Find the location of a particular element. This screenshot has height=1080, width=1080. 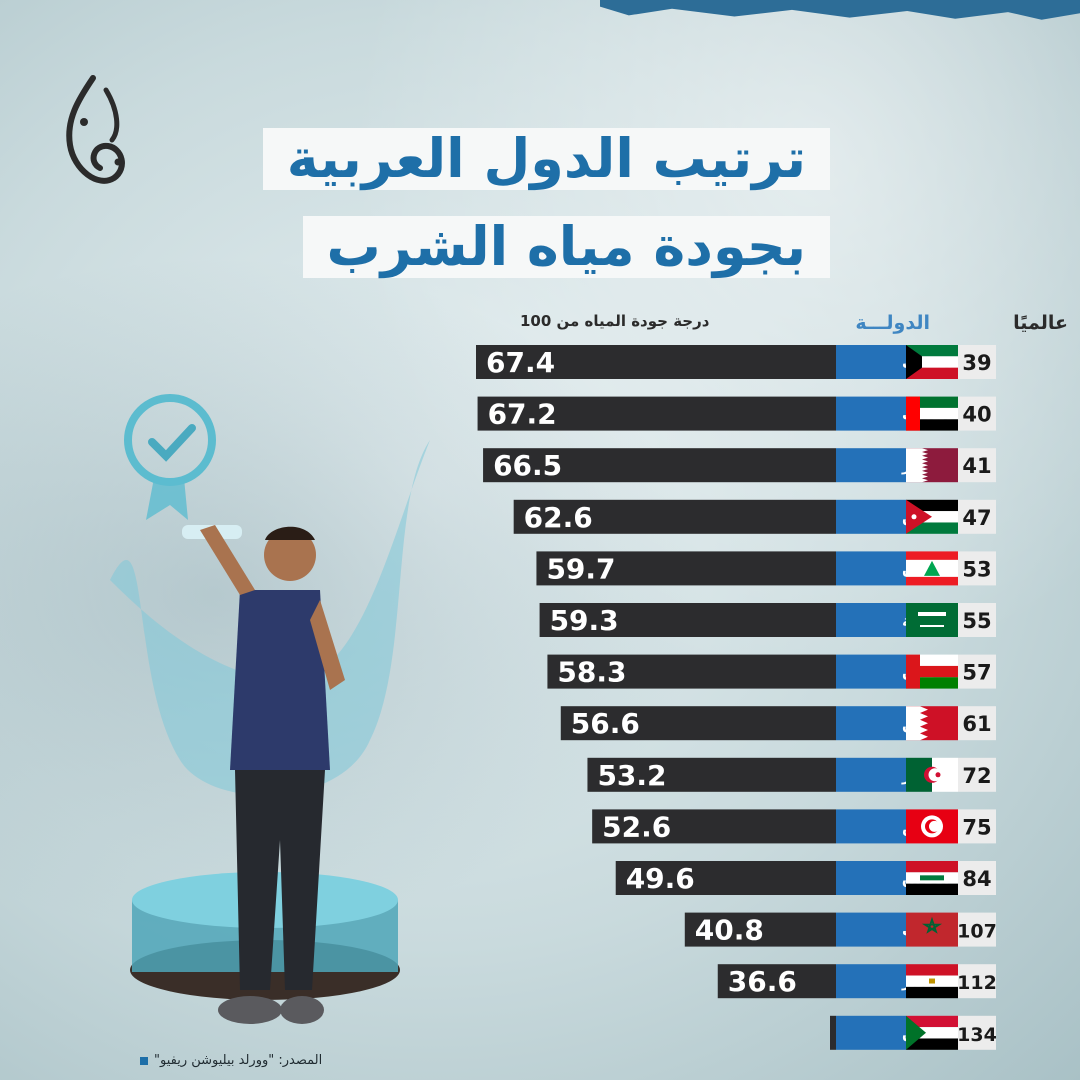

rank-label: 61 is located at coordinates (976, 724).